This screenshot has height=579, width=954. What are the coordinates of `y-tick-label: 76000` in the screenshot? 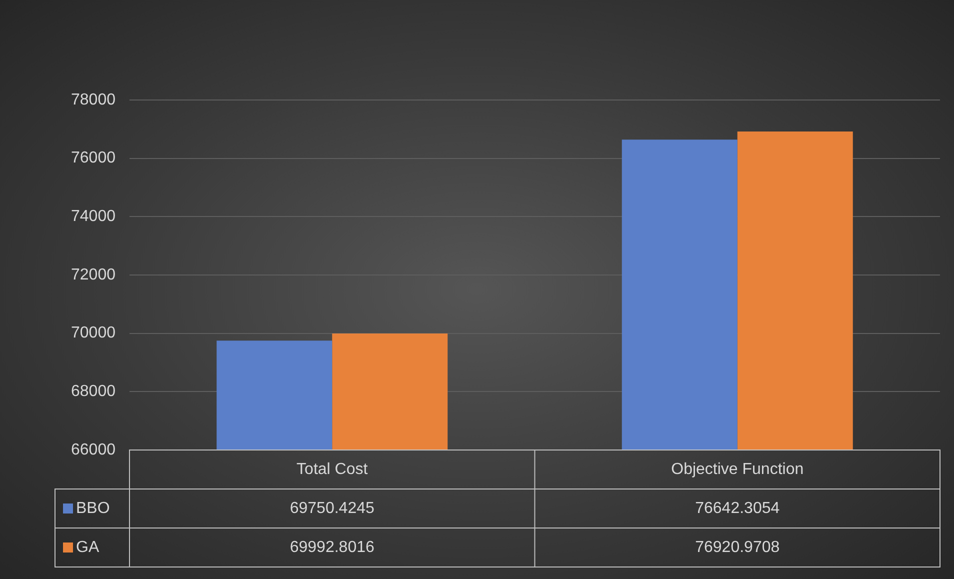 It's located at (93, 158).